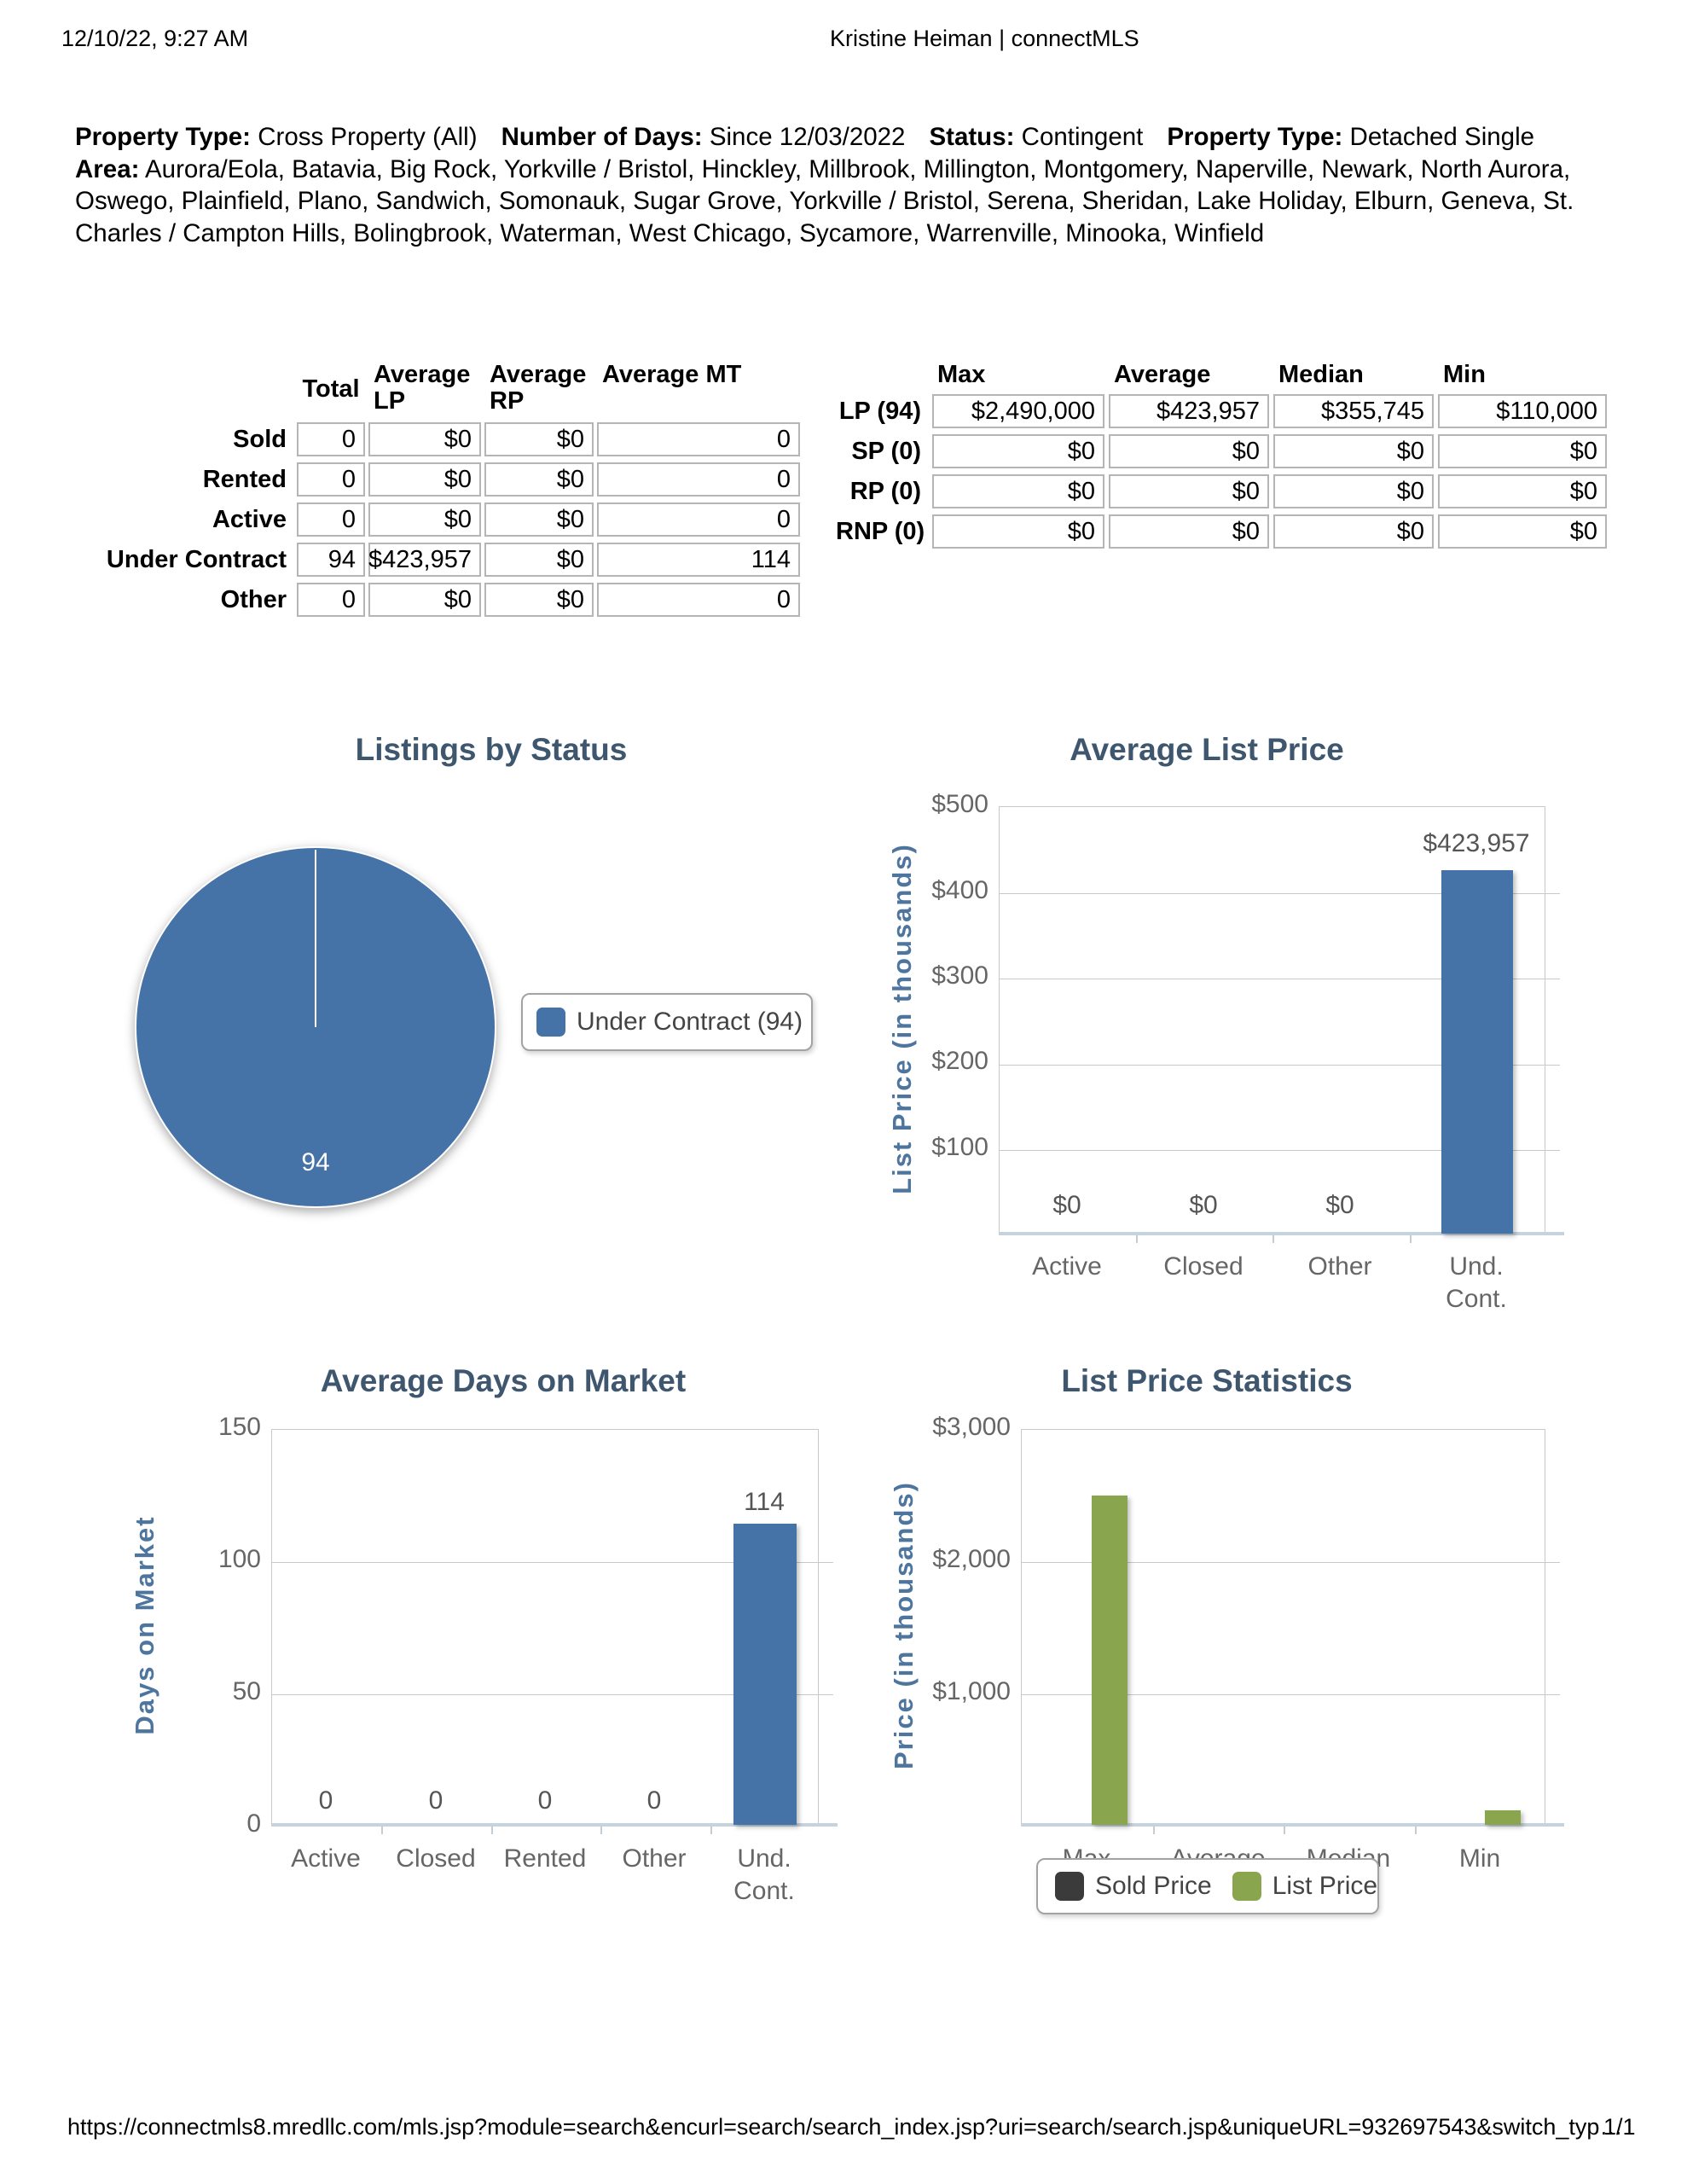 The width and height of the screenshot is (1687, 2184). What do you see at coordinates (1522, 411) in the screenshot?
I see `table-cell: $110,000` at bounding box center [1522, 411].